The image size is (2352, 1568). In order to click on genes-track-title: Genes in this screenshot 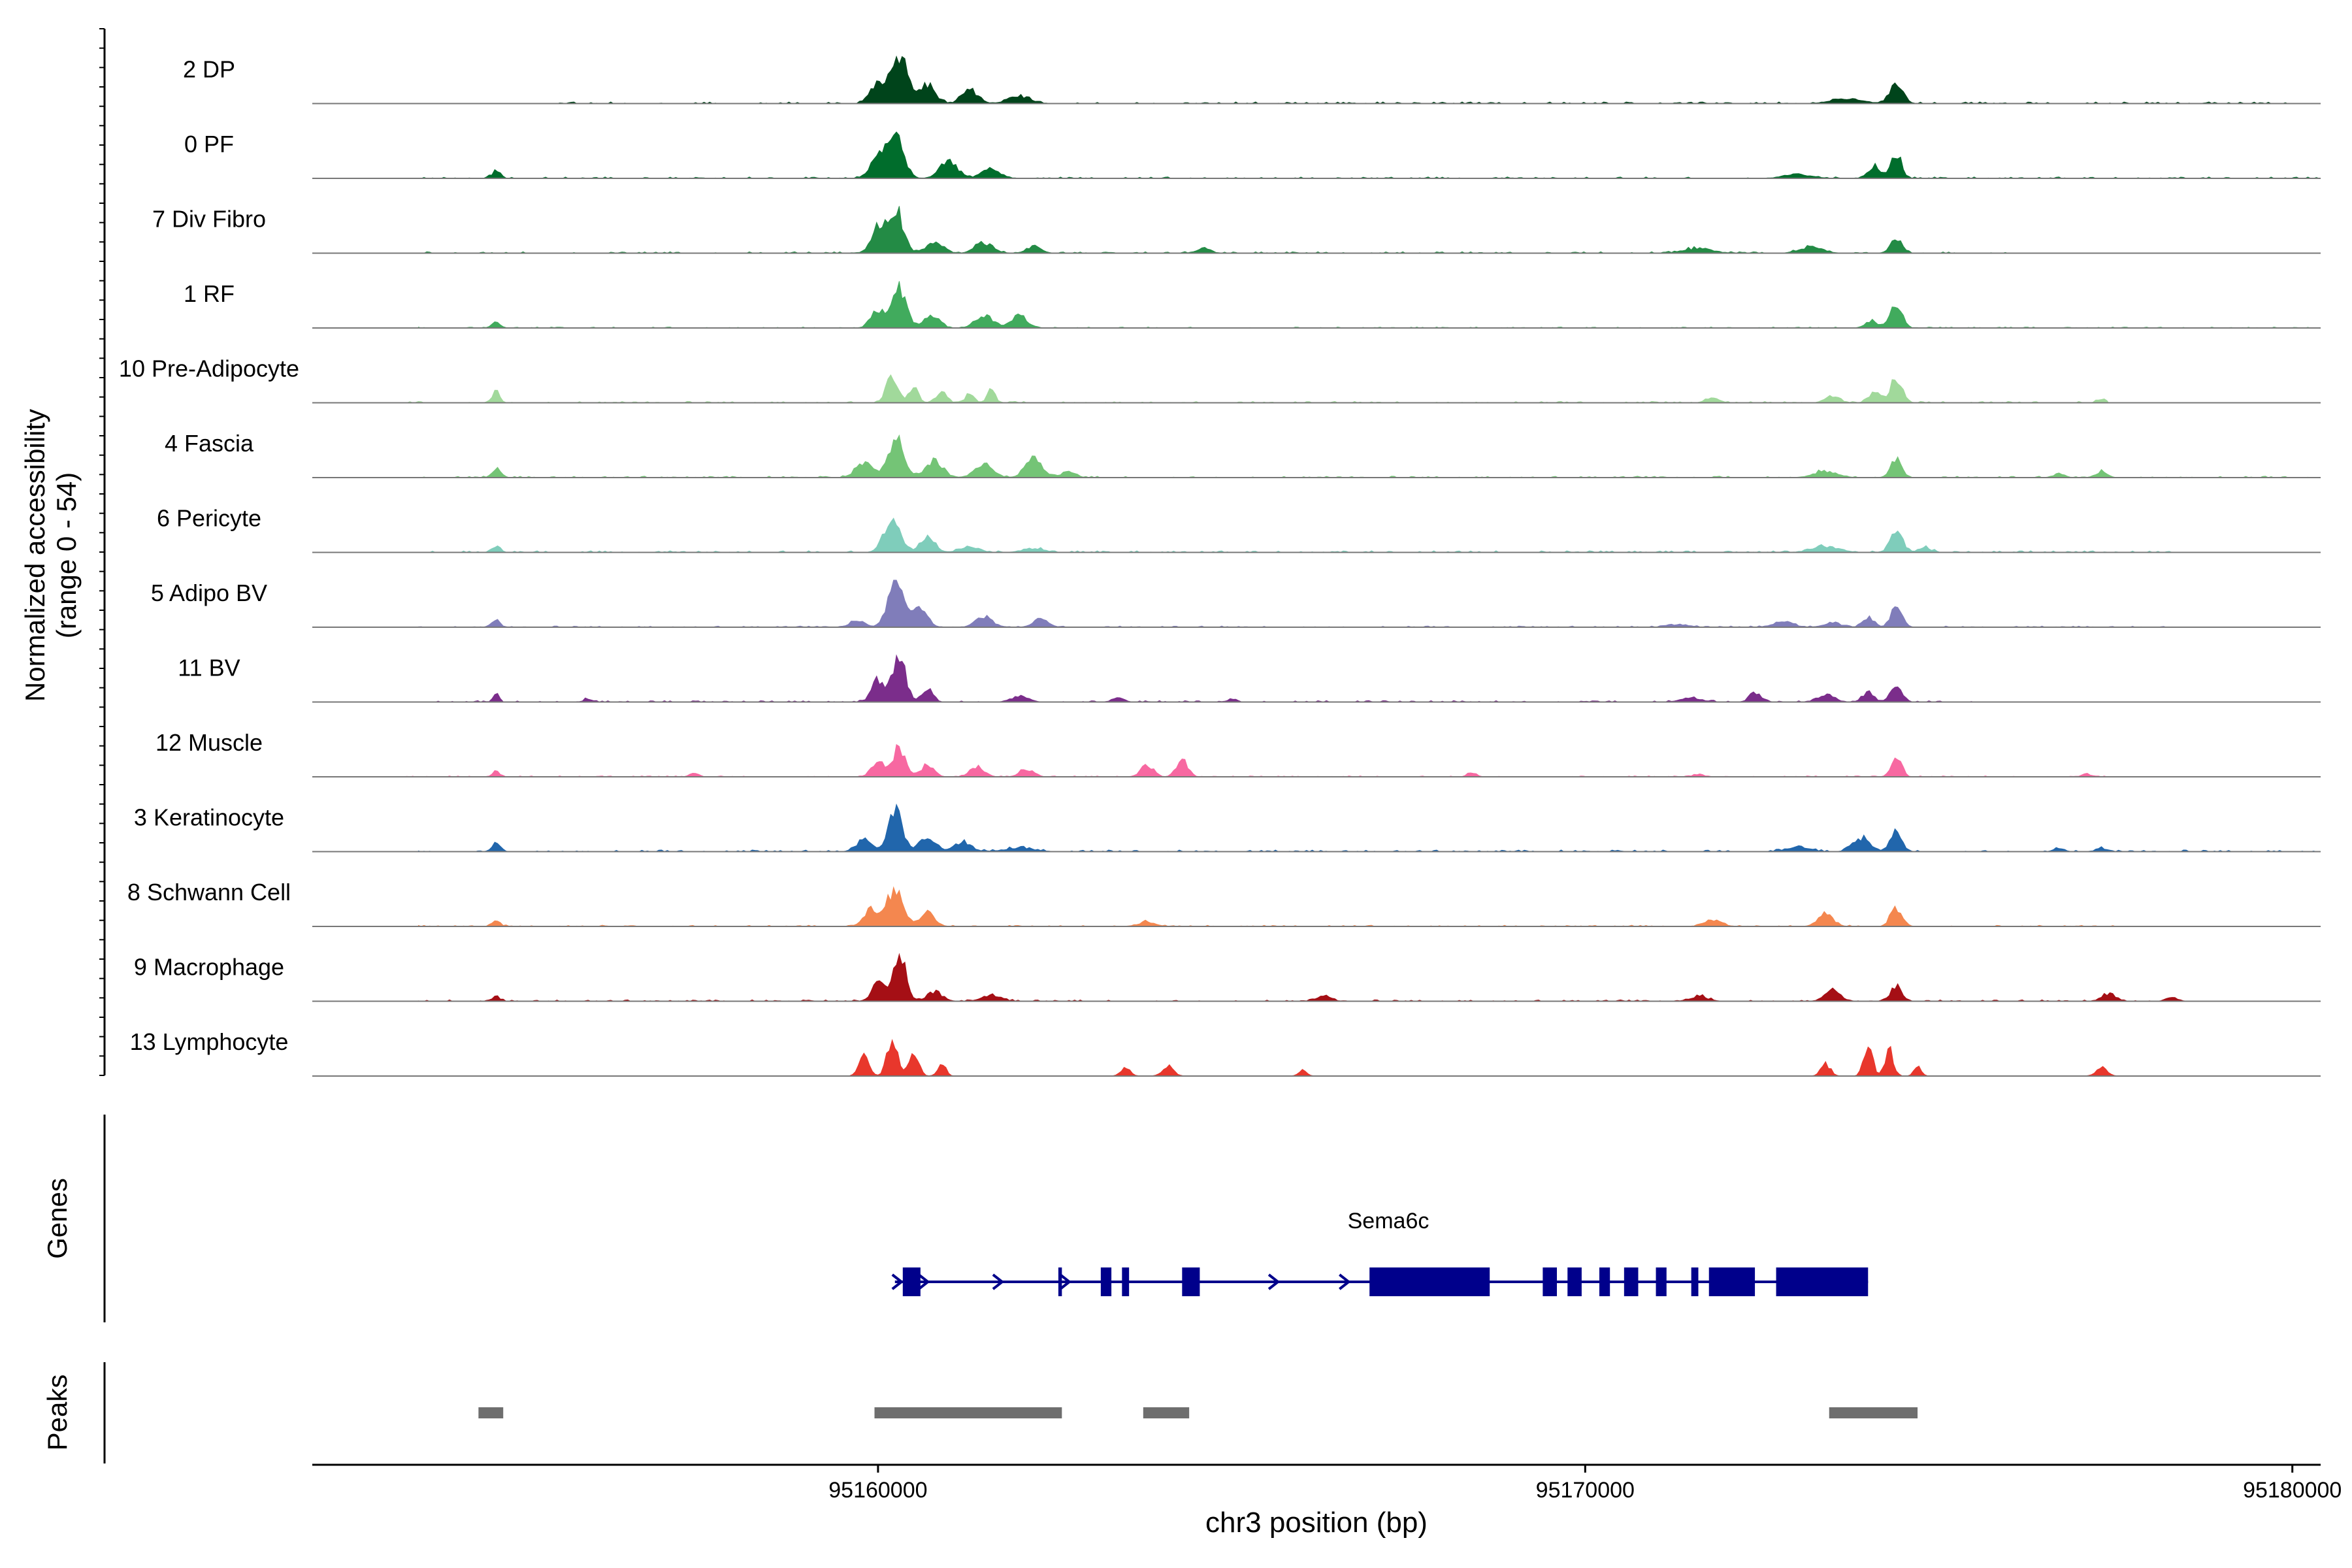, I will do `click(57, 1218)`.